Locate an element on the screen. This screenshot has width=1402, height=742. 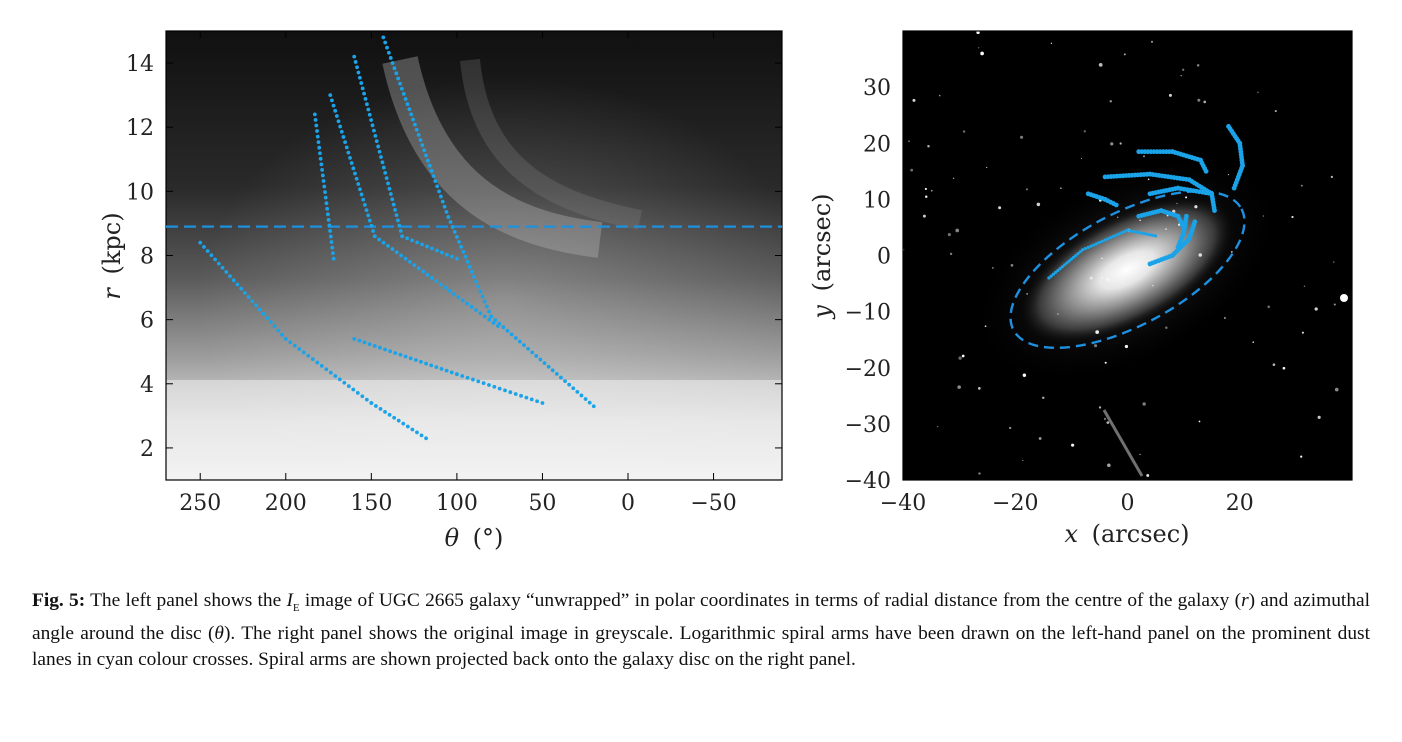
left-xtick-label: 150 is located at coordinates (371, 503).